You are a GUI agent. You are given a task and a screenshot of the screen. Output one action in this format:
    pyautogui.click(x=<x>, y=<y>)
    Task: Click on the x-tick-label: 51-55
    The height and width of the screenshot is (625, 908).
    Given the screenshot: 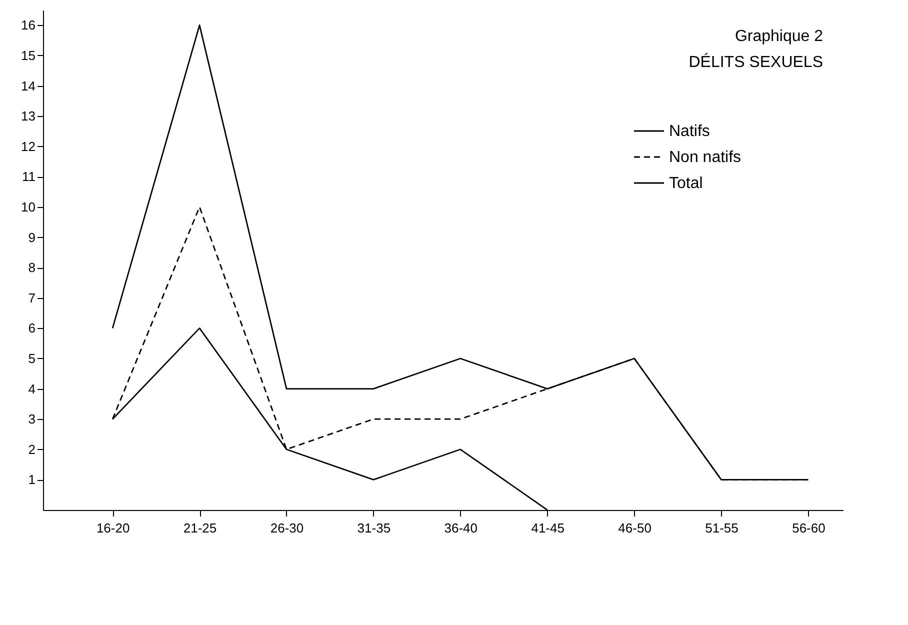 What is the action you would take?
    pyautogui.click(x=721, y=528)
    